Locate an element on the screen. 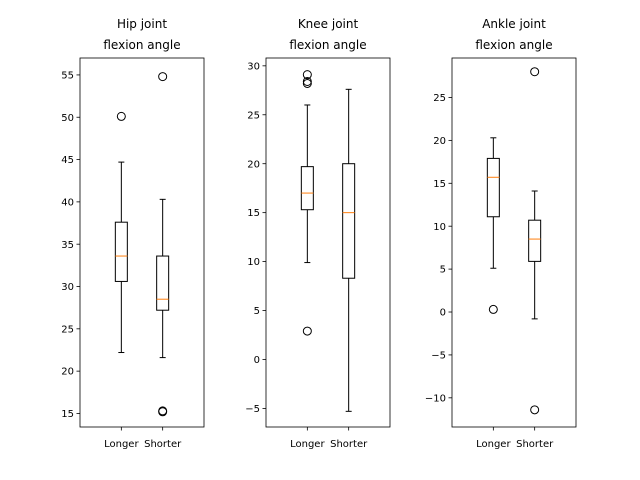  ankle-chart-title-line1: Ankle joint is located at coordinates (514, 24).